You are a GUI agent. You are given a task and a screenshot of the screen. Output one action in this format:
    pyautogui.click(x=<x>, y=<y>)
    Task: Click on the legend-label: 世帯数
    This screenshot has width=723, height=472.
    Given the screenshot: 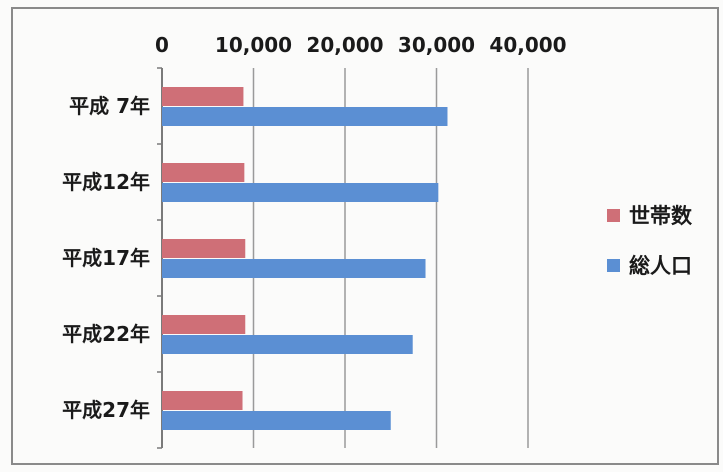 What is the action you would take?
    pyautogui.click(x=661, y=216)
    